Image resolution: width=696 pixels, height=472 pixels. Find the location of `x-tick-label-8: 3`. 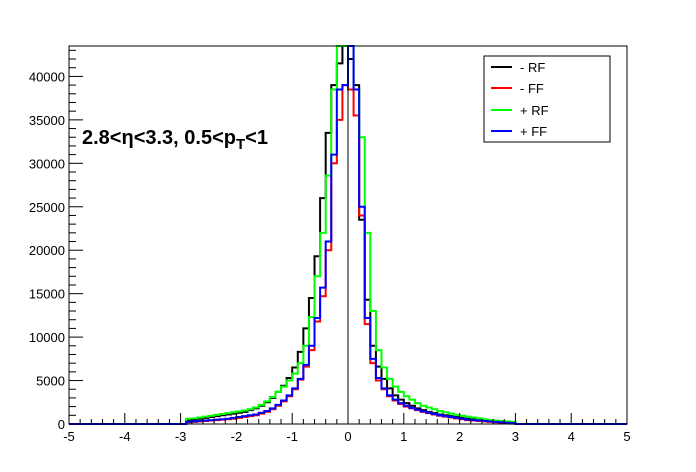

x-tick-label-8: 3 is located at coordinates (515, 436).